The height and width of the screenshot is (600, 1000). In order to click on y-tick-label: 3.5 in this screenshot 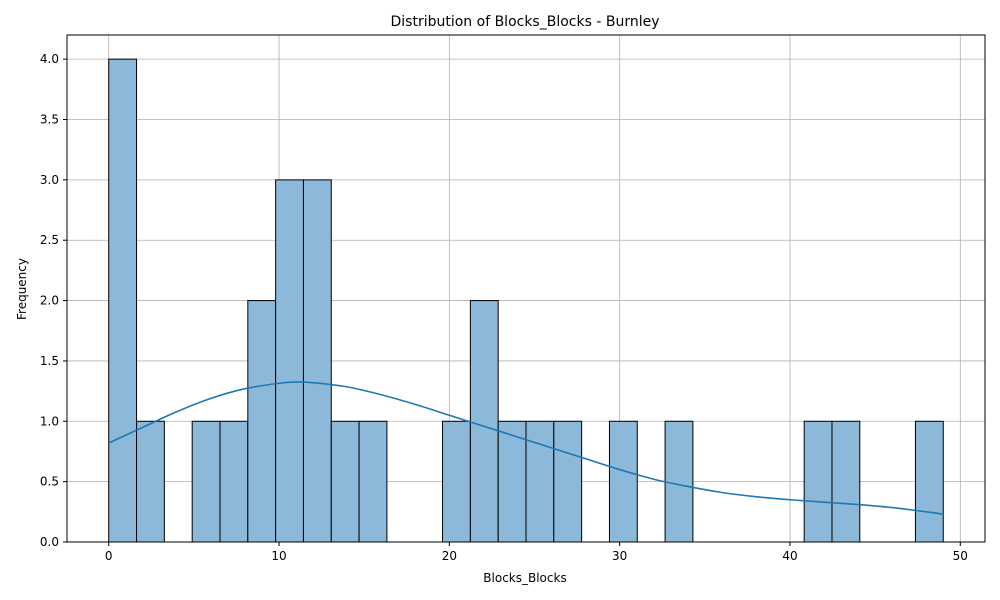, I will do `click(49, 120)`.